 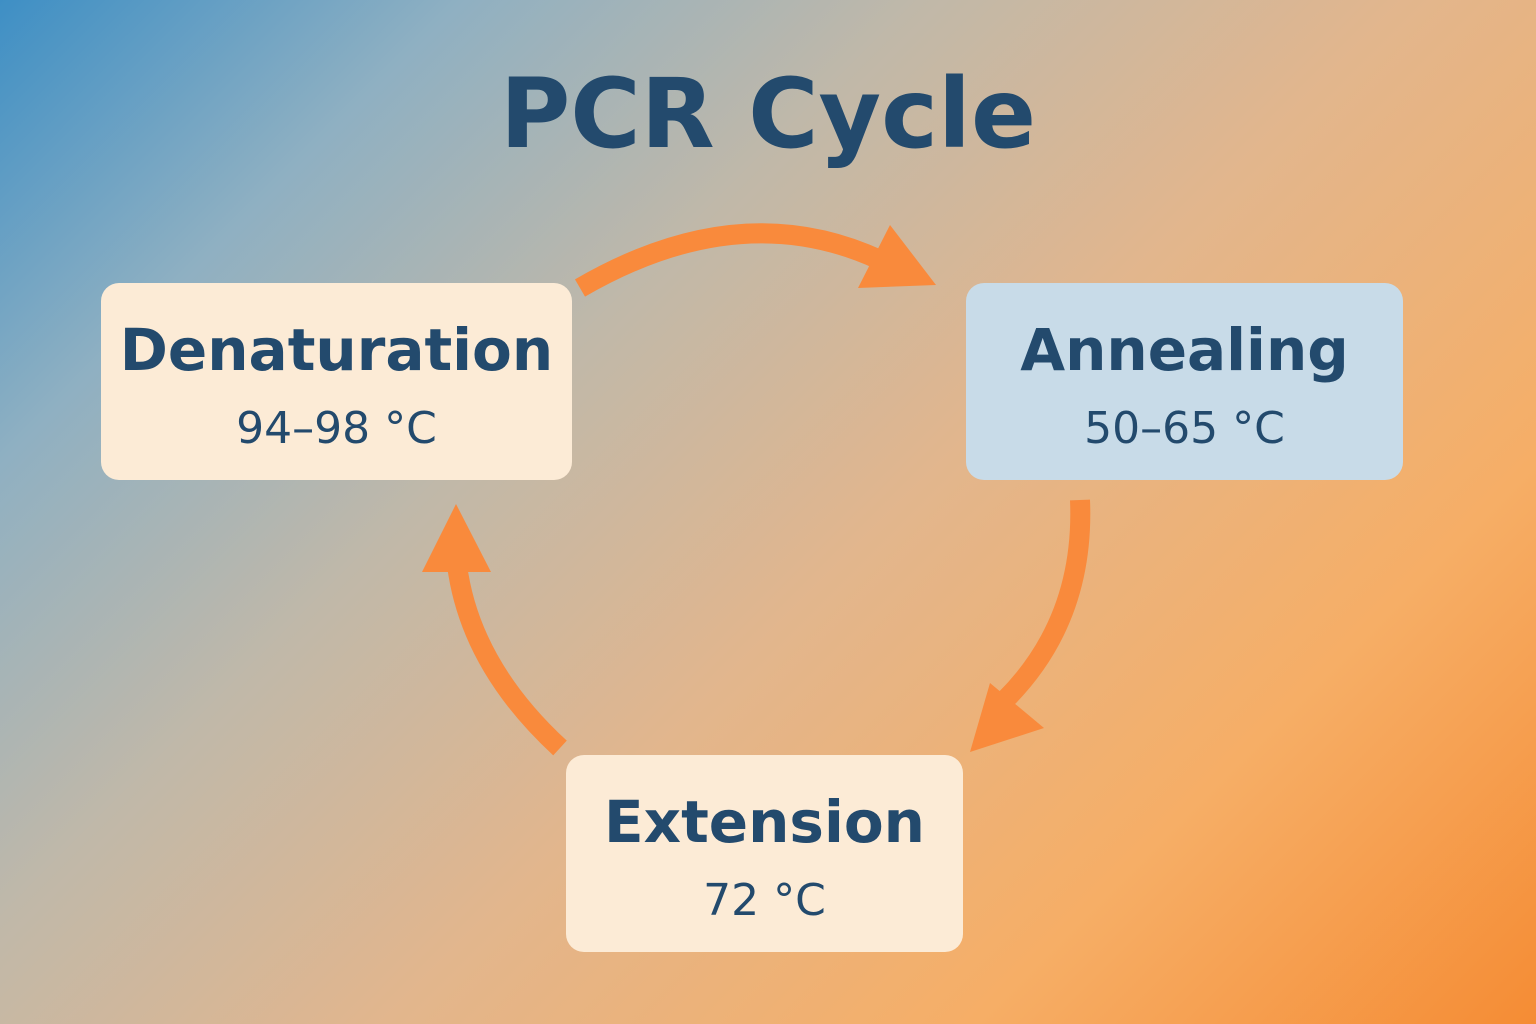 I want to click on arrow-denaturation-to-annealing, so click(x=755, y=260).